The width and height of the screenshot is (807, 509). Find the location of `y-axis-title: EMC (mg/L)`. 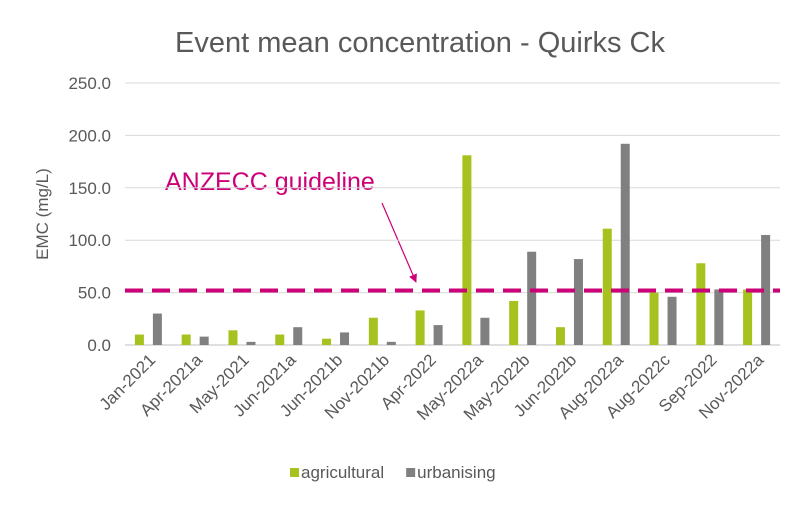

y-axis-title: EMC (mg/L) is located at coordinates (42, 214).